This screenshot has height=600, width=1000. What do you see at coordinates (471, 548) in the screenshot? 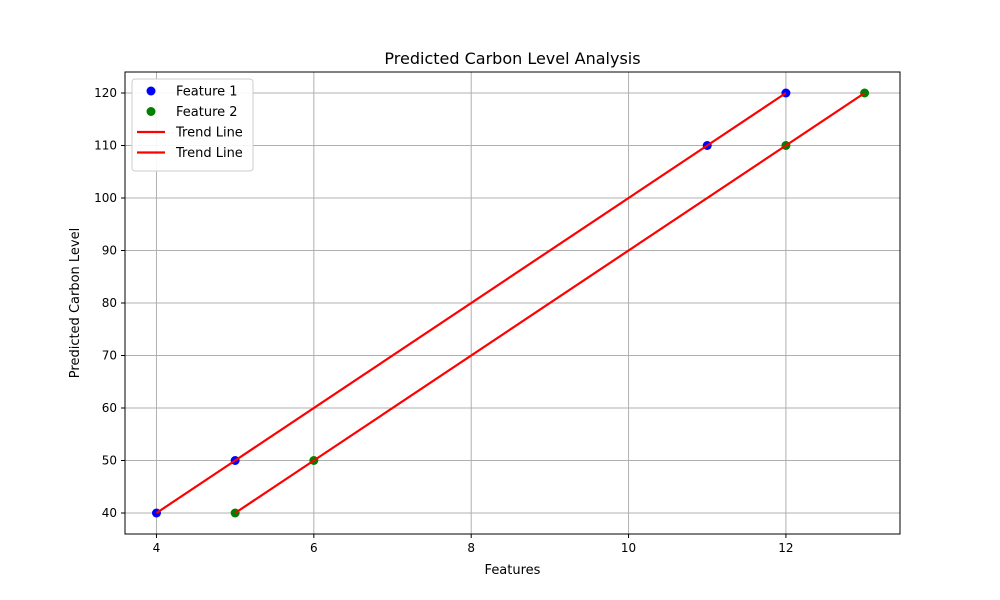
I see `x-tick-label: 8` at bounding box center [471, 548].